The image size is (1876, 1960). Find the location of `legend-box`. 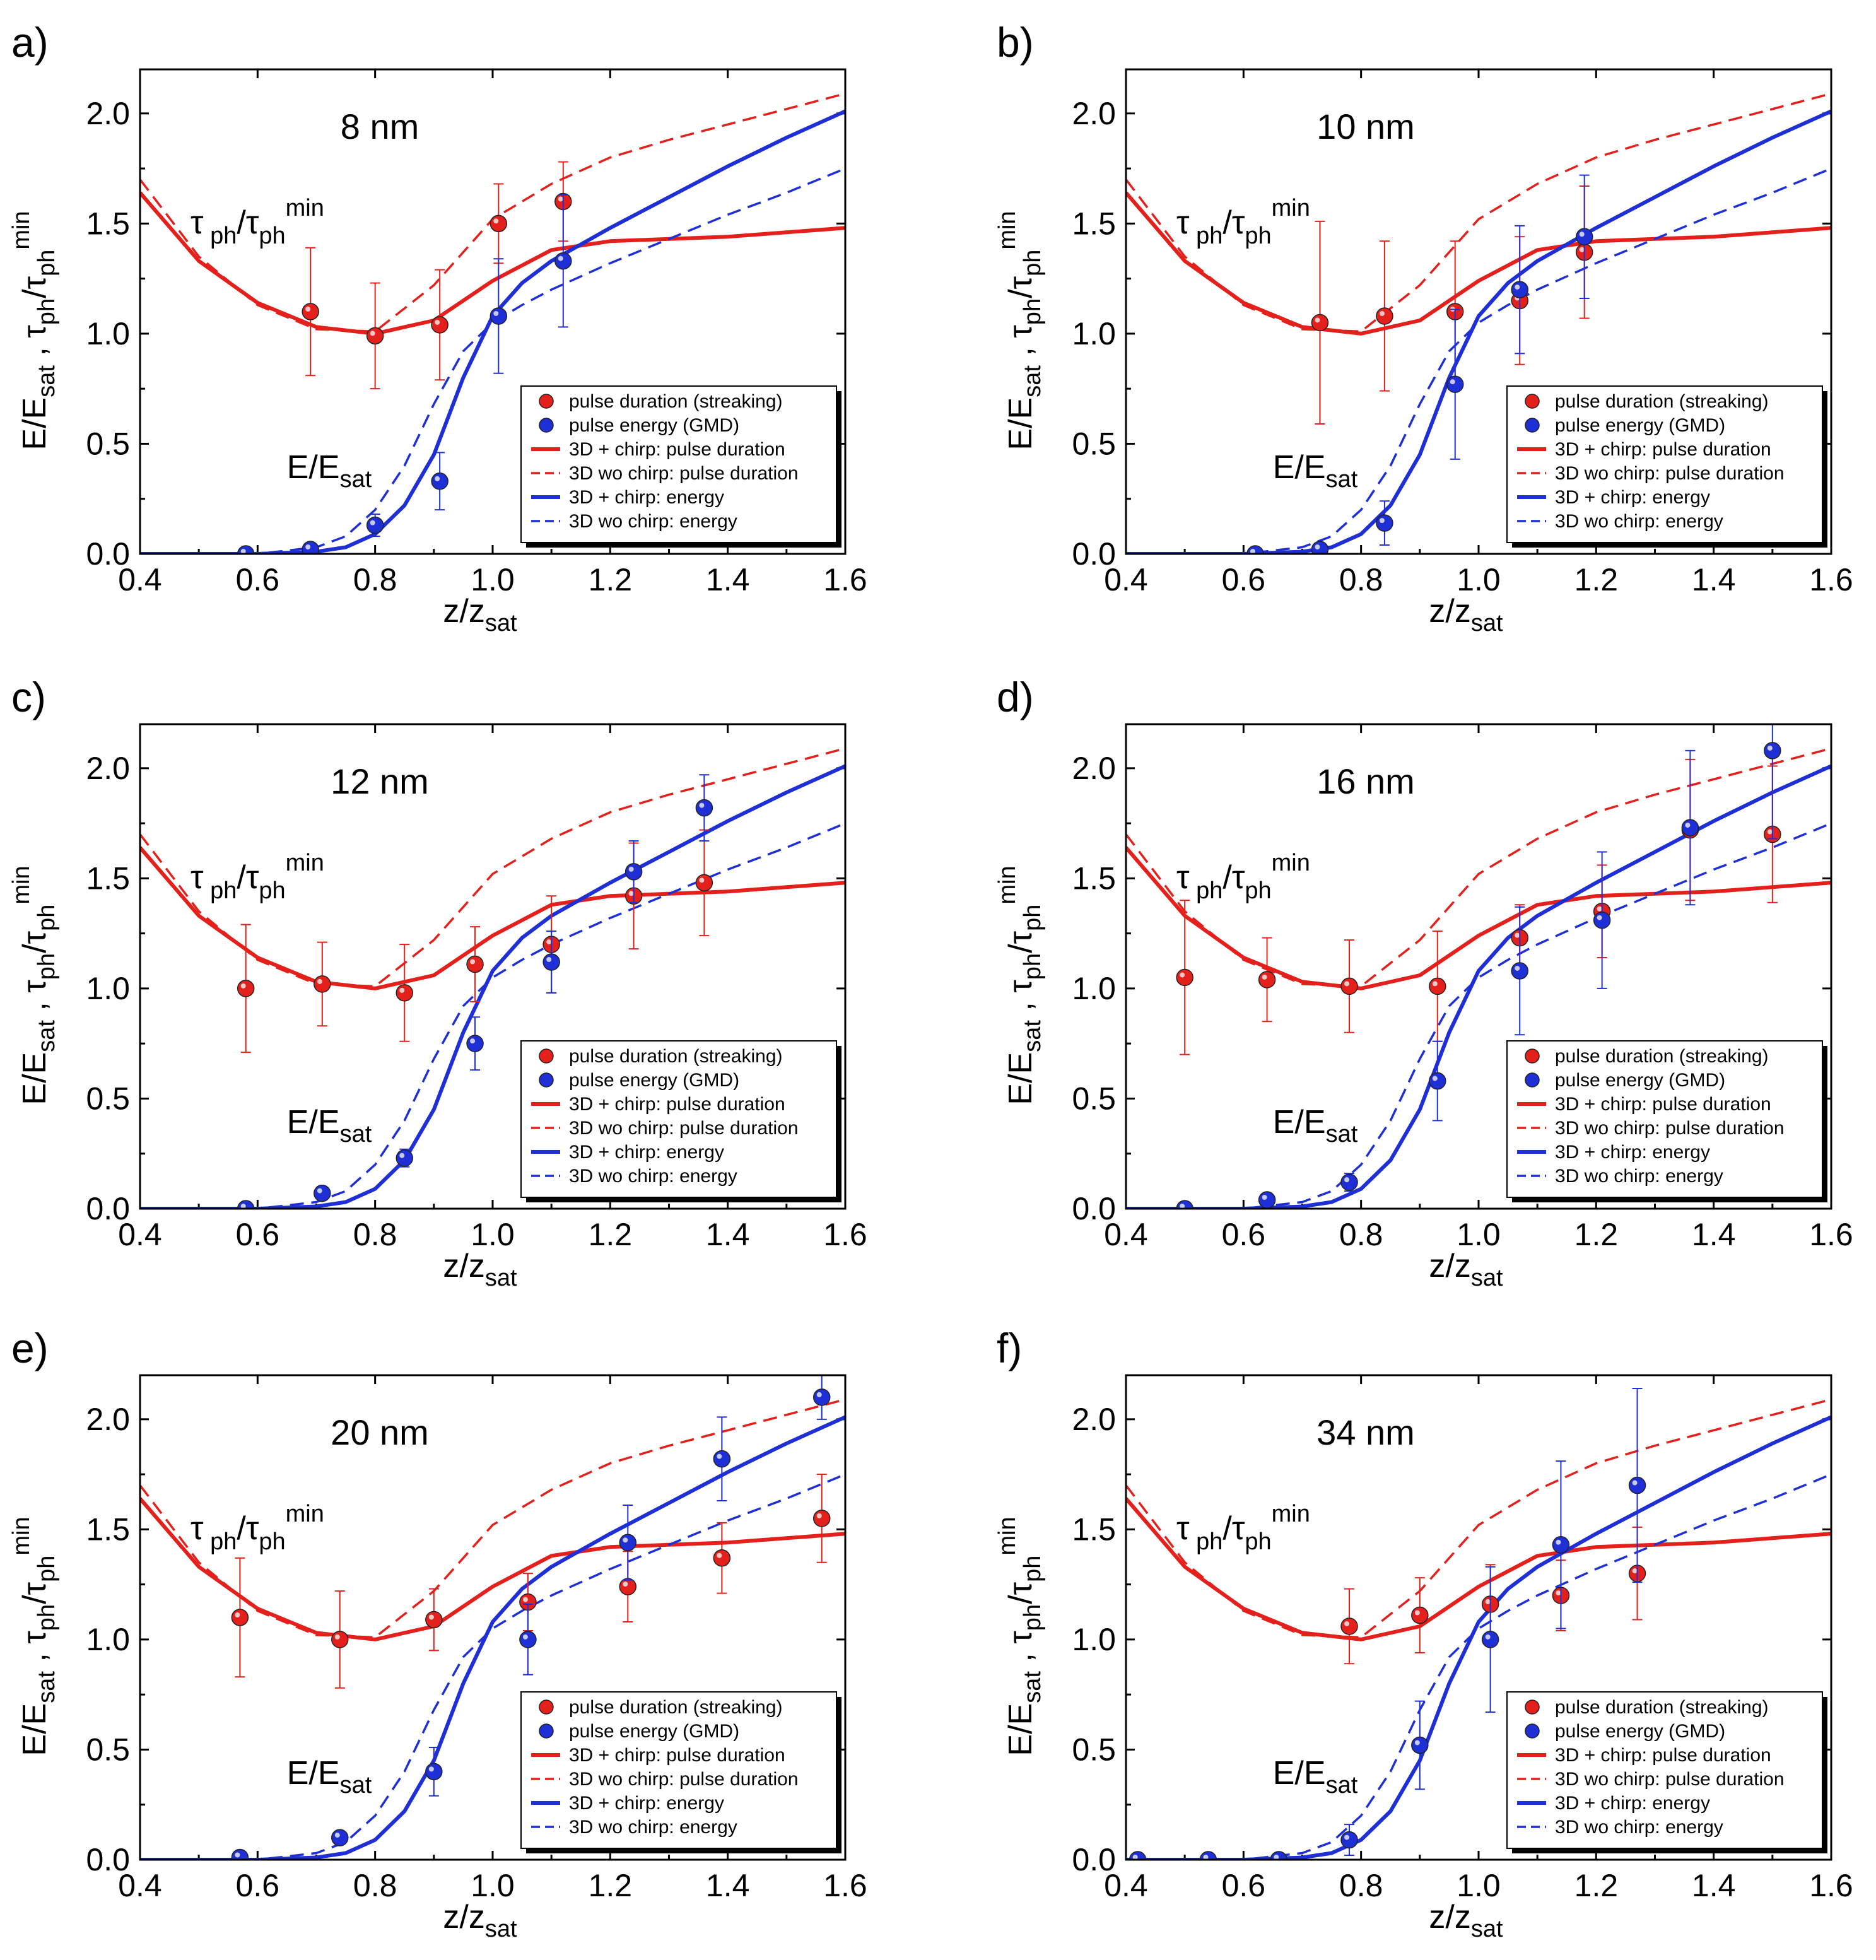

legend-box is located at coordinates (678, 1770).